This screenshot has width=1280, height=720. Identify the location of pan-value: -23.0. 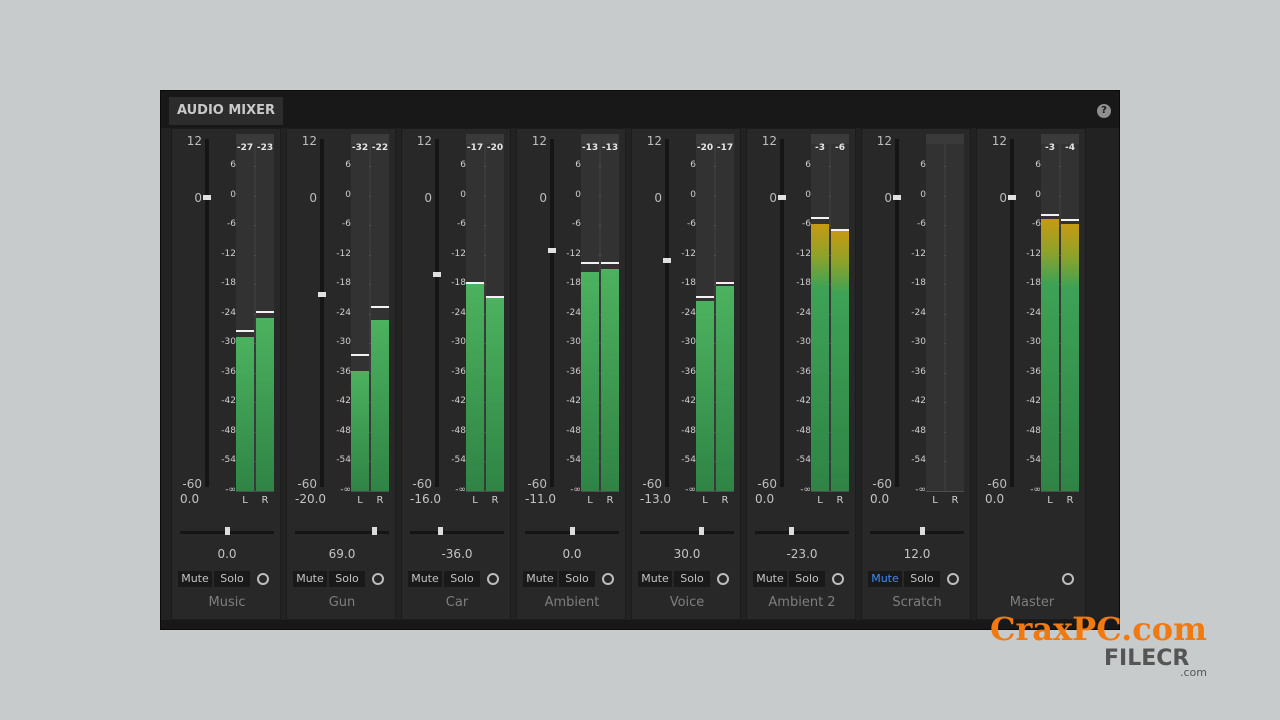
(802, 554).